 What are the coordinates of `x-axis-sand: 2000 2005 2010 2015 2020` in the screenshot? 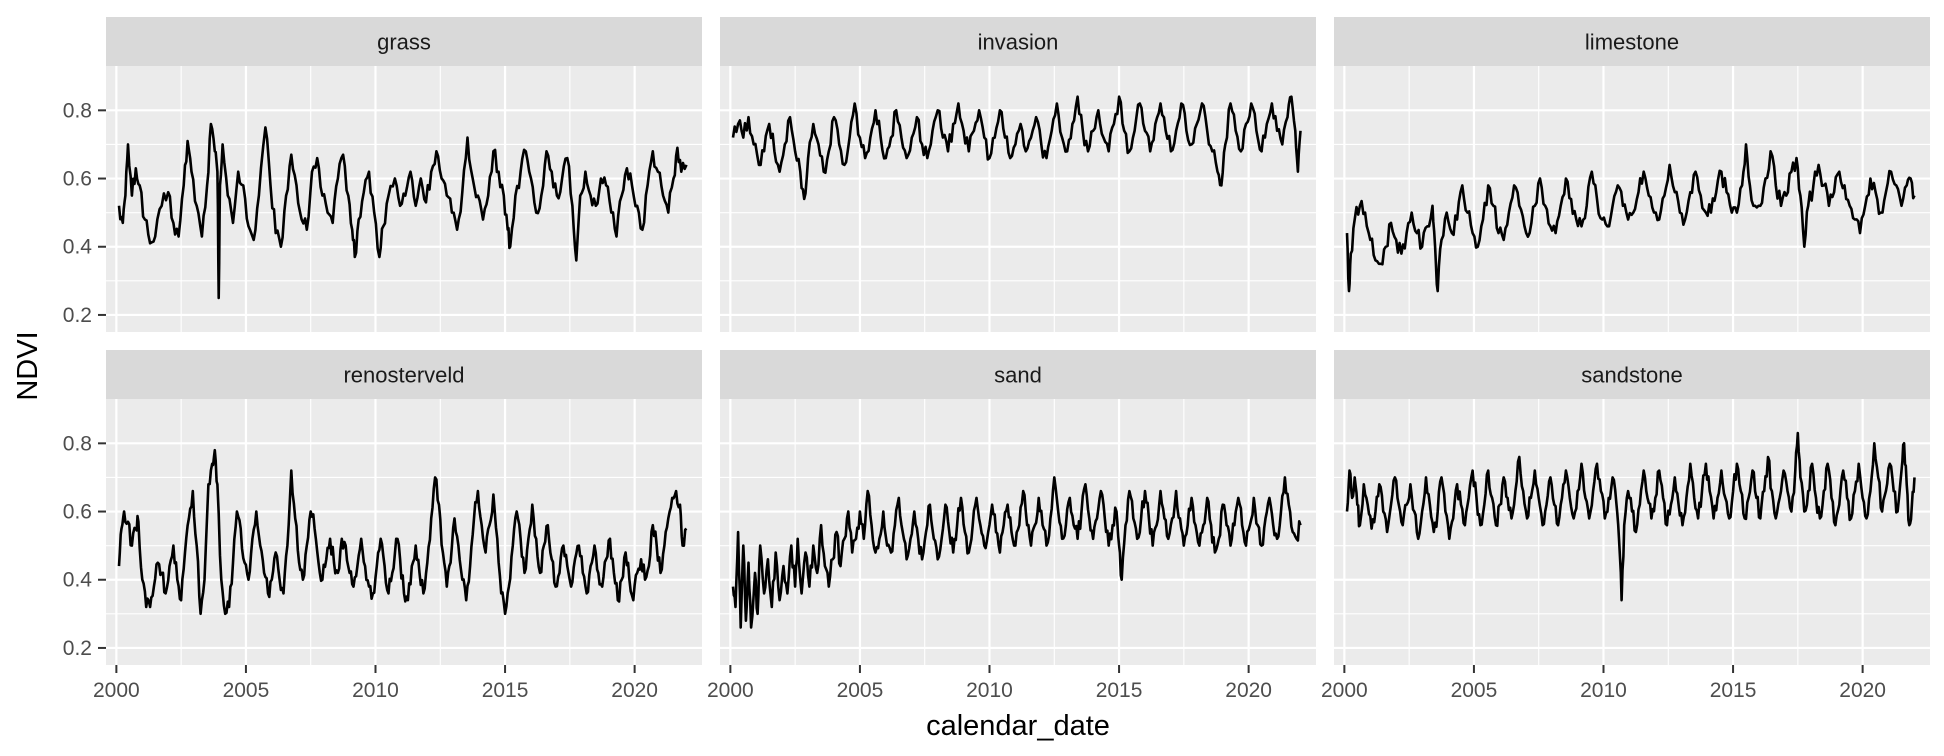 It's located at (989, 683).